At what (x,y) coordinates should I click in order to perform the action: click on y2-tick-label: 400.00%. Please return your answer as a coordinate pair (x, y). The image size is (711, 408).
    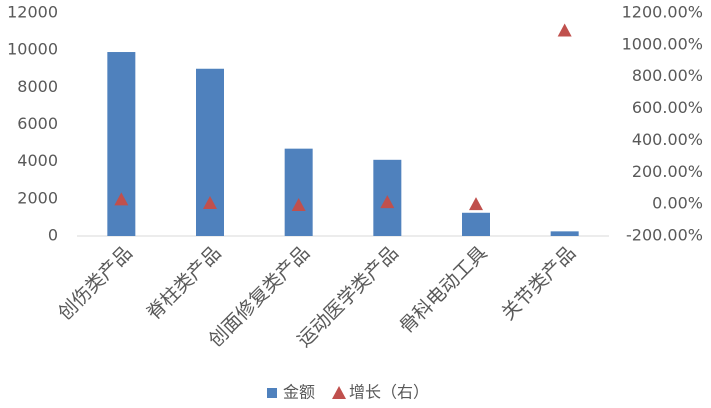
    Looking at the image, I should click on (667, 139).